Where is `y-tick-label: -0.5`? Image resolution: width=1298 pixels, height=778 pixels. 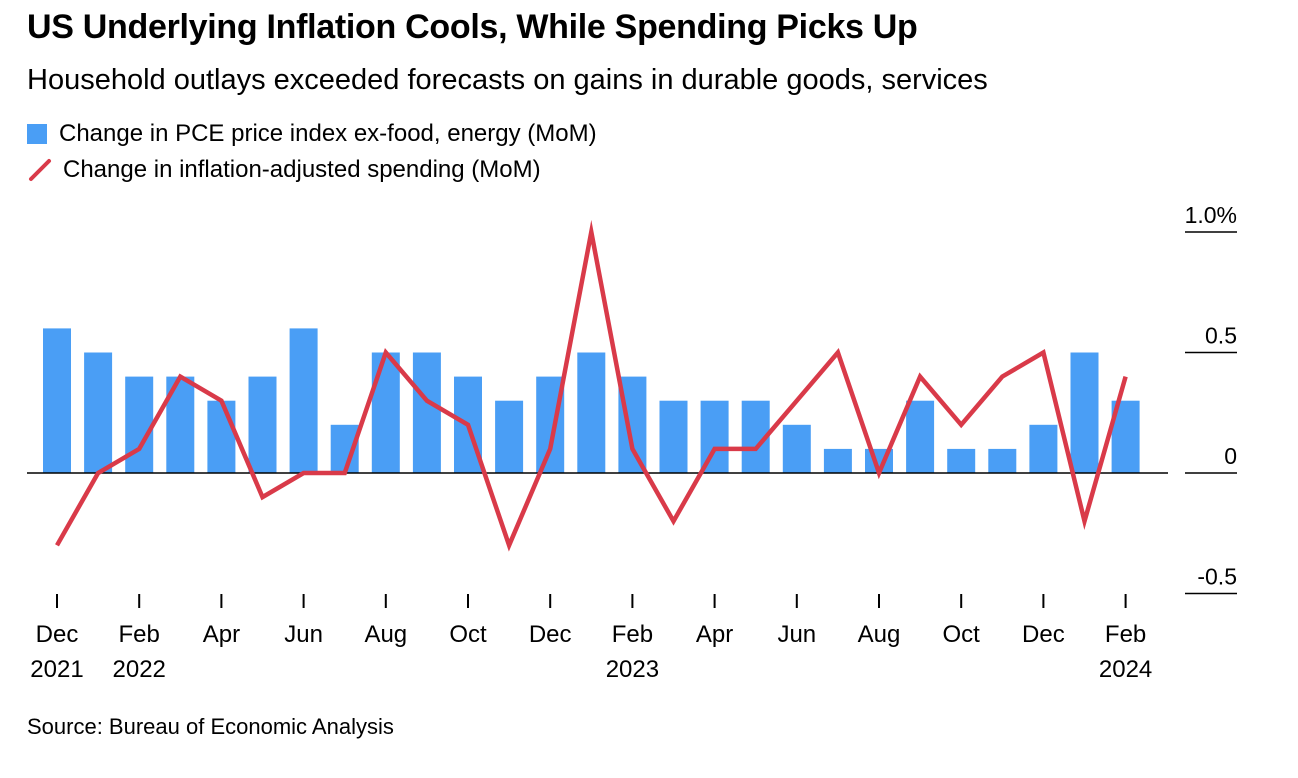
y-tick-label: -0.5 is located at coordinates (1217, 577).